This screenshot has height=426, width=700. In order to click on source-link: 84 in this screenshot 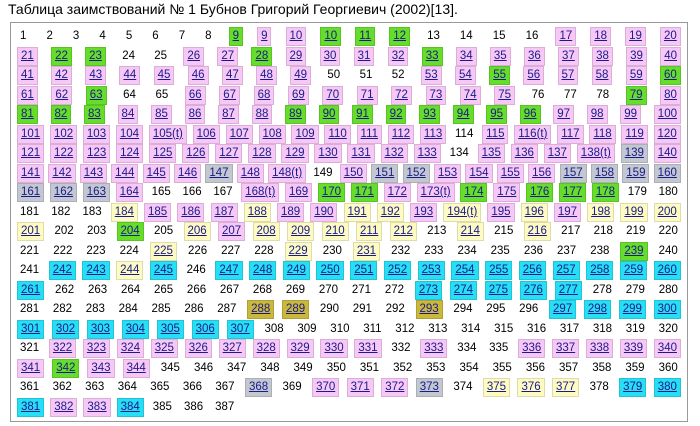, I will do `click(128, 115)`.